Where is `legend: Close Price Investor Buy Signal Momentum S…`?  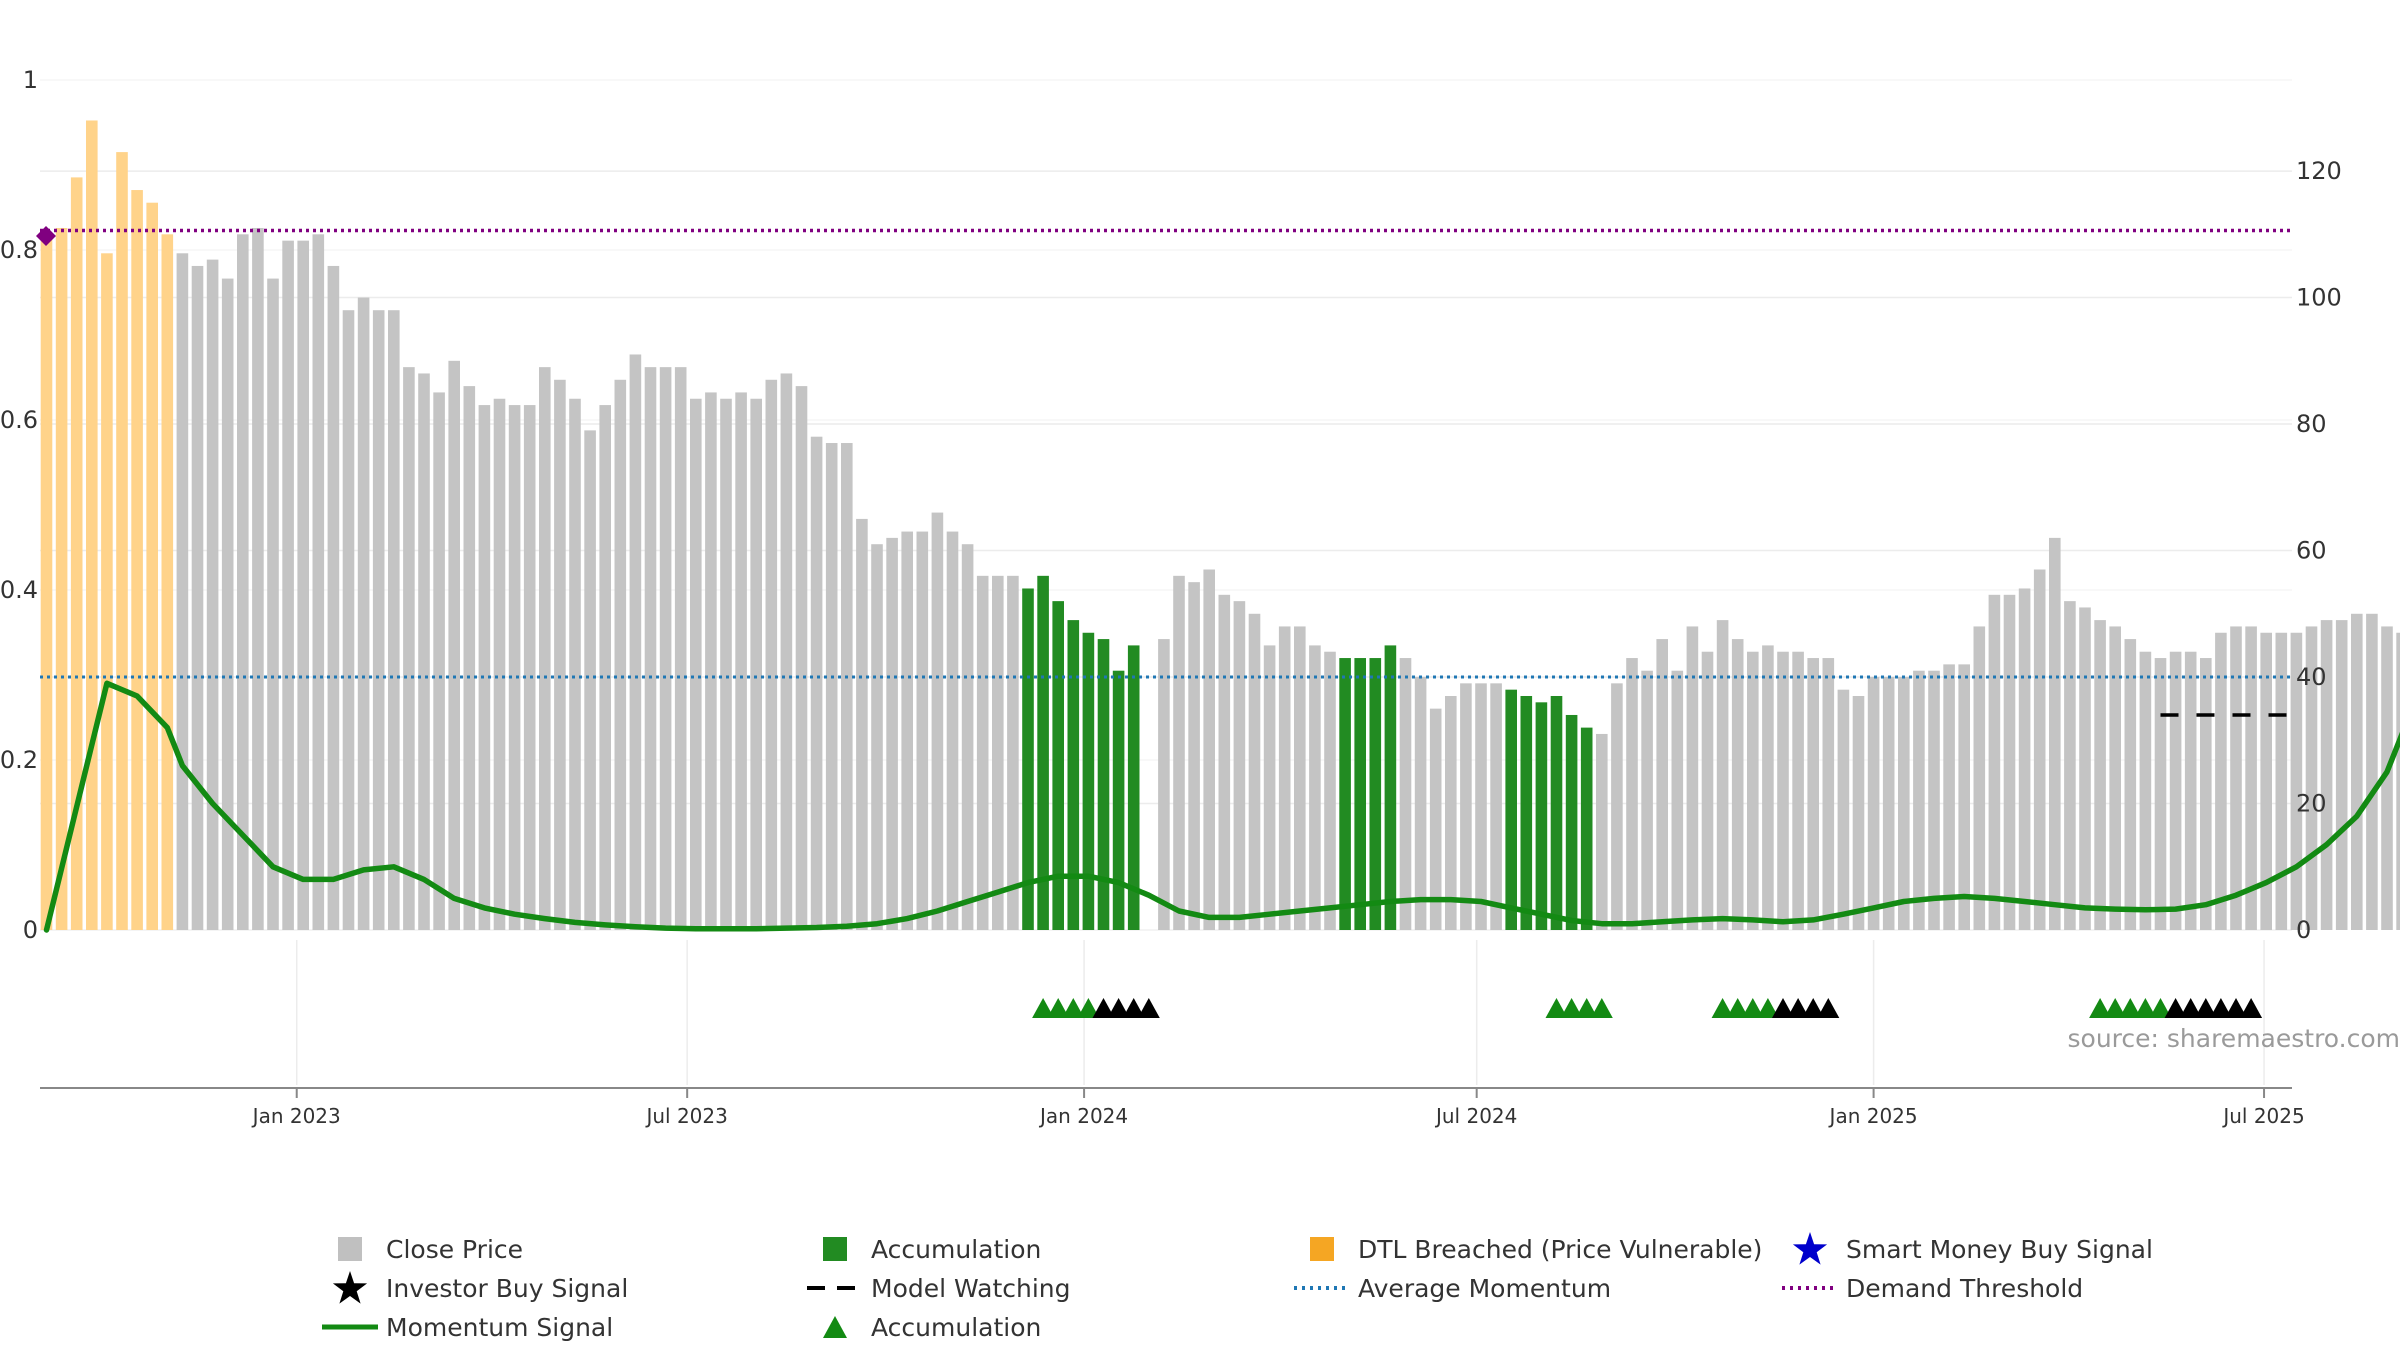 legend: Close Price Investor Buy Signal Momentum S… is located at coordinates (1200, 1280).